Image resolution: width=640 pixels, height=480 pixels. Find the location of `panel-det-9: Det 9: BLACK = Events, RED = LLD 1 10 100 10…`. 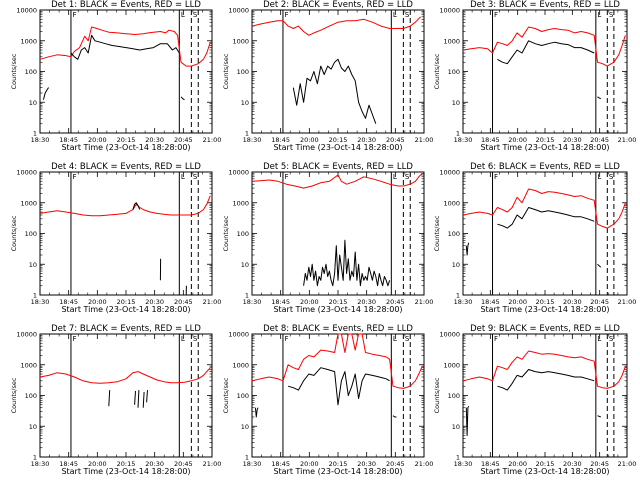

panel-det-9: Det 9: BLACK = Events, RED = LLD 1 10 100 10… is located at coordinates (534, 400).